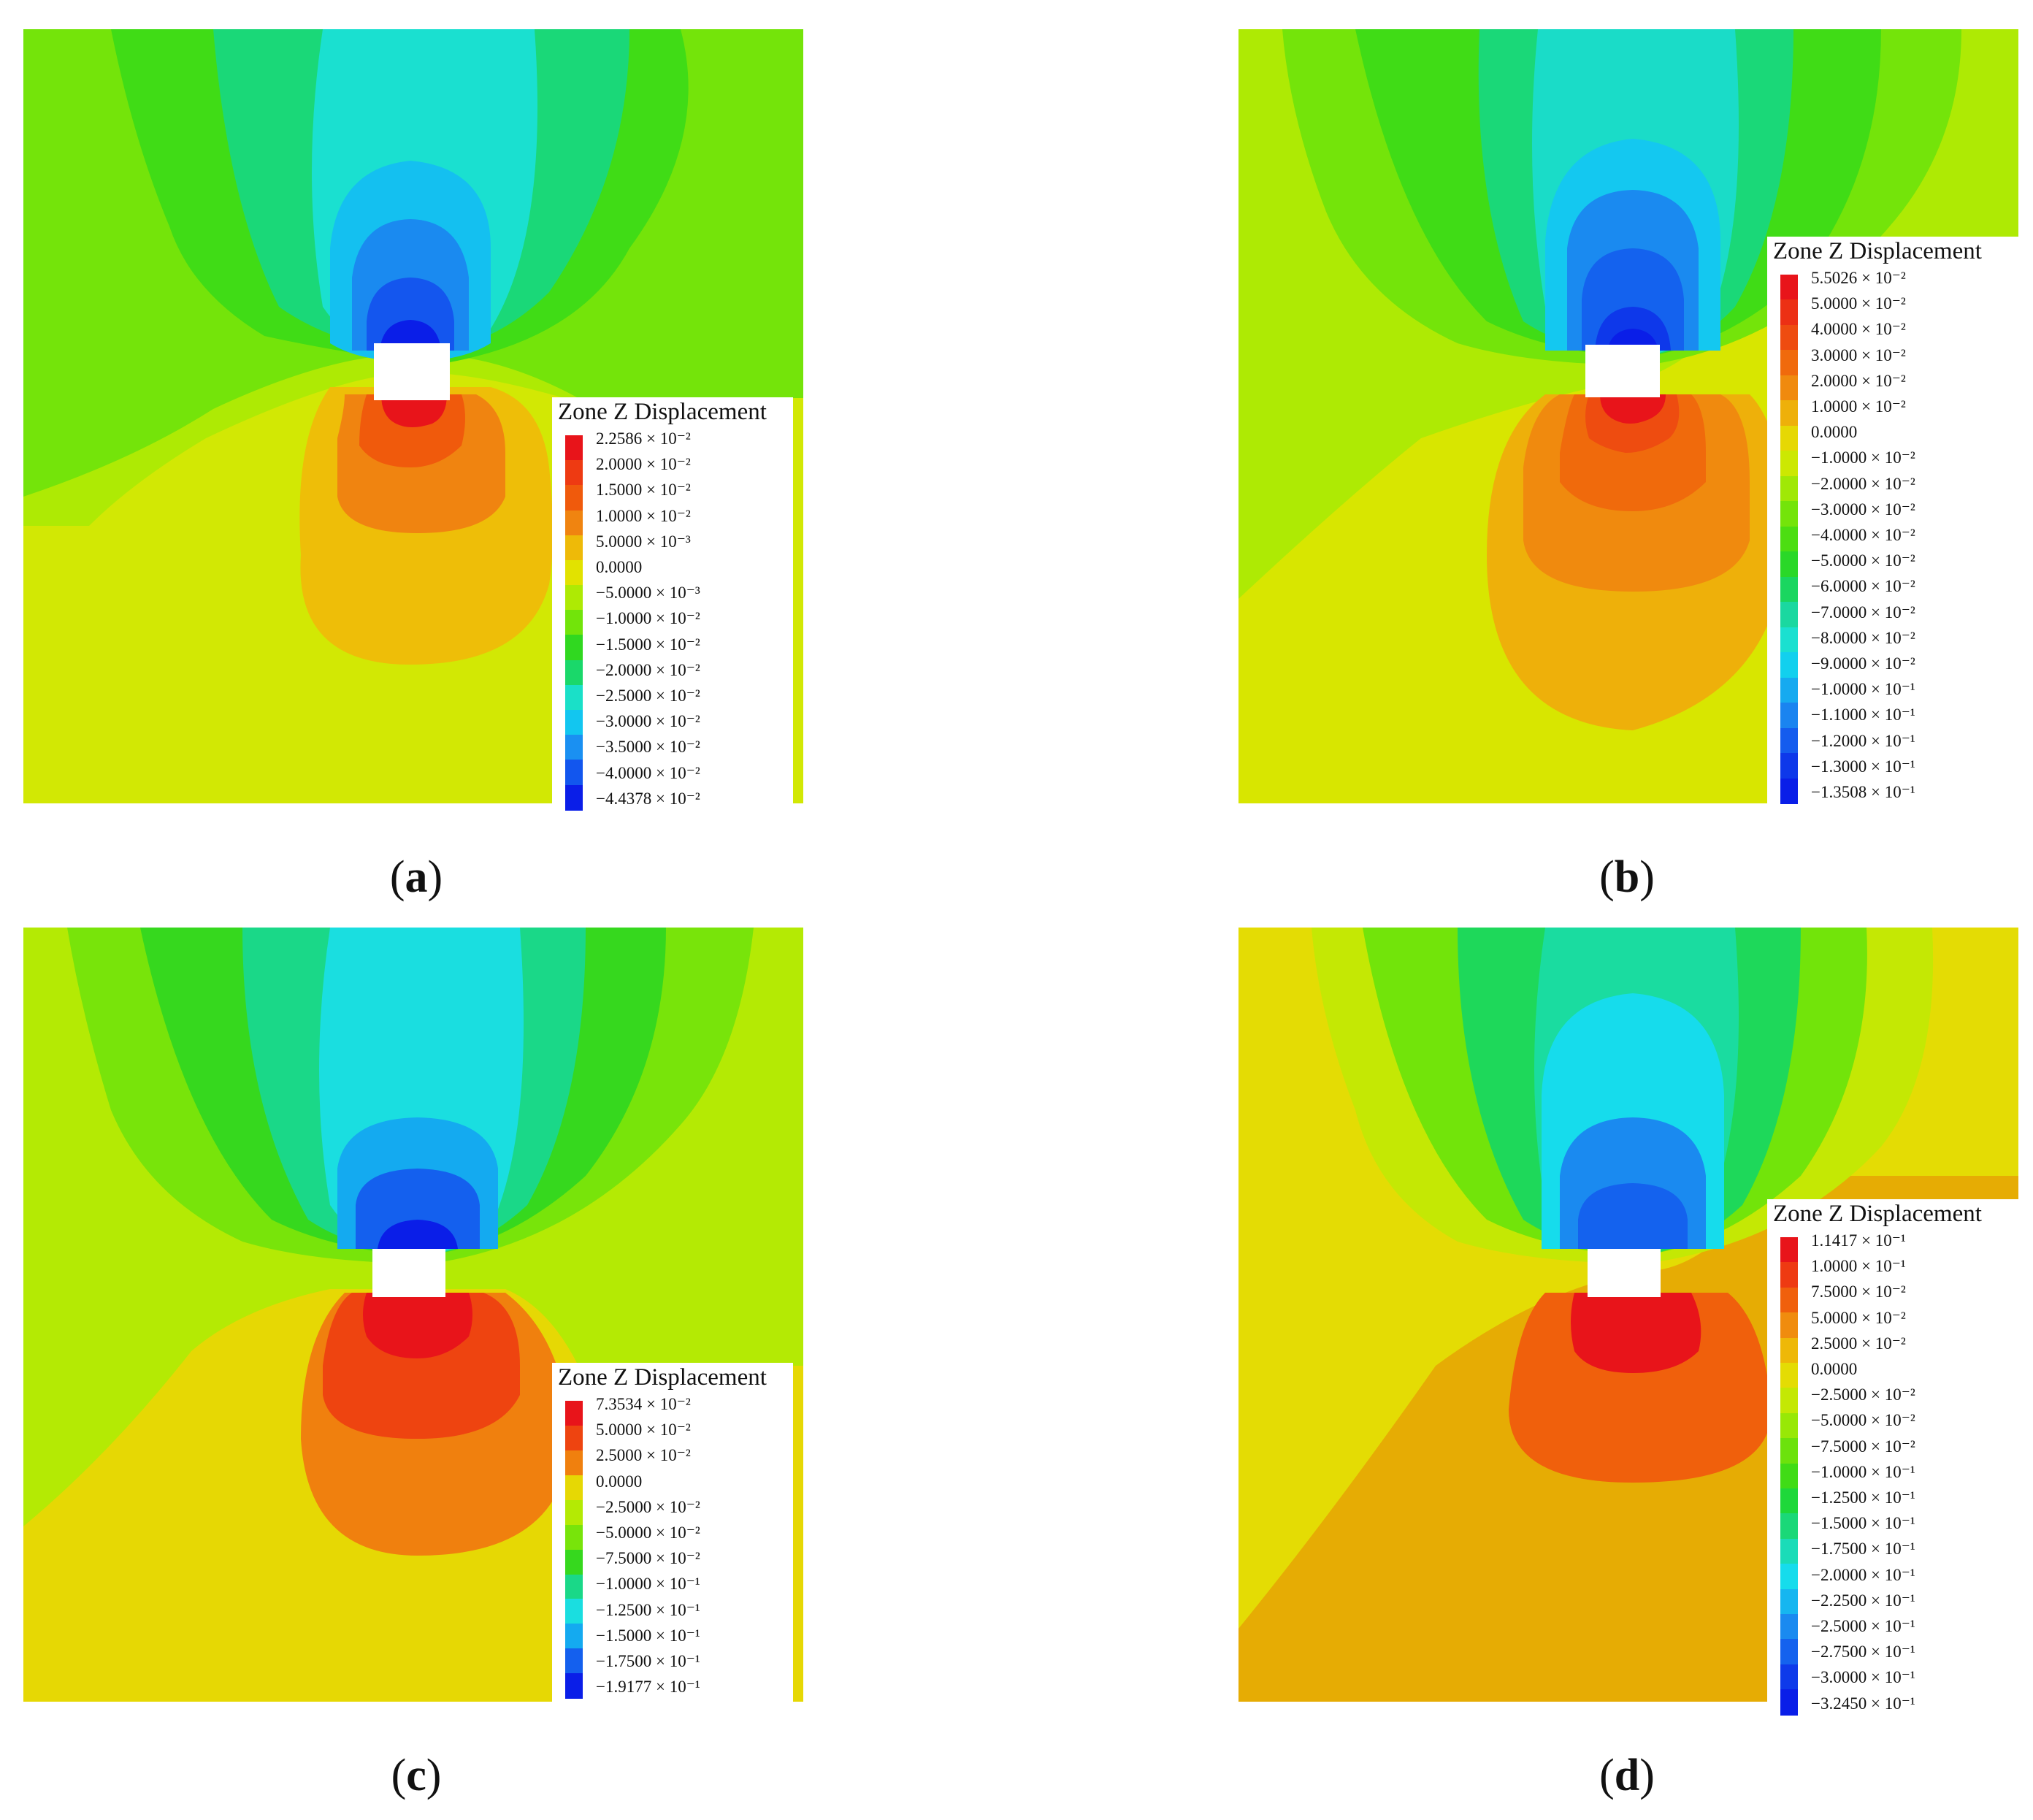 This screenshot has height=1820, width=2033. What do you see at coordinates (416, 877) in the screenshot?
I see `panel-caption-a: (a)` at bounding box center [416, 877].